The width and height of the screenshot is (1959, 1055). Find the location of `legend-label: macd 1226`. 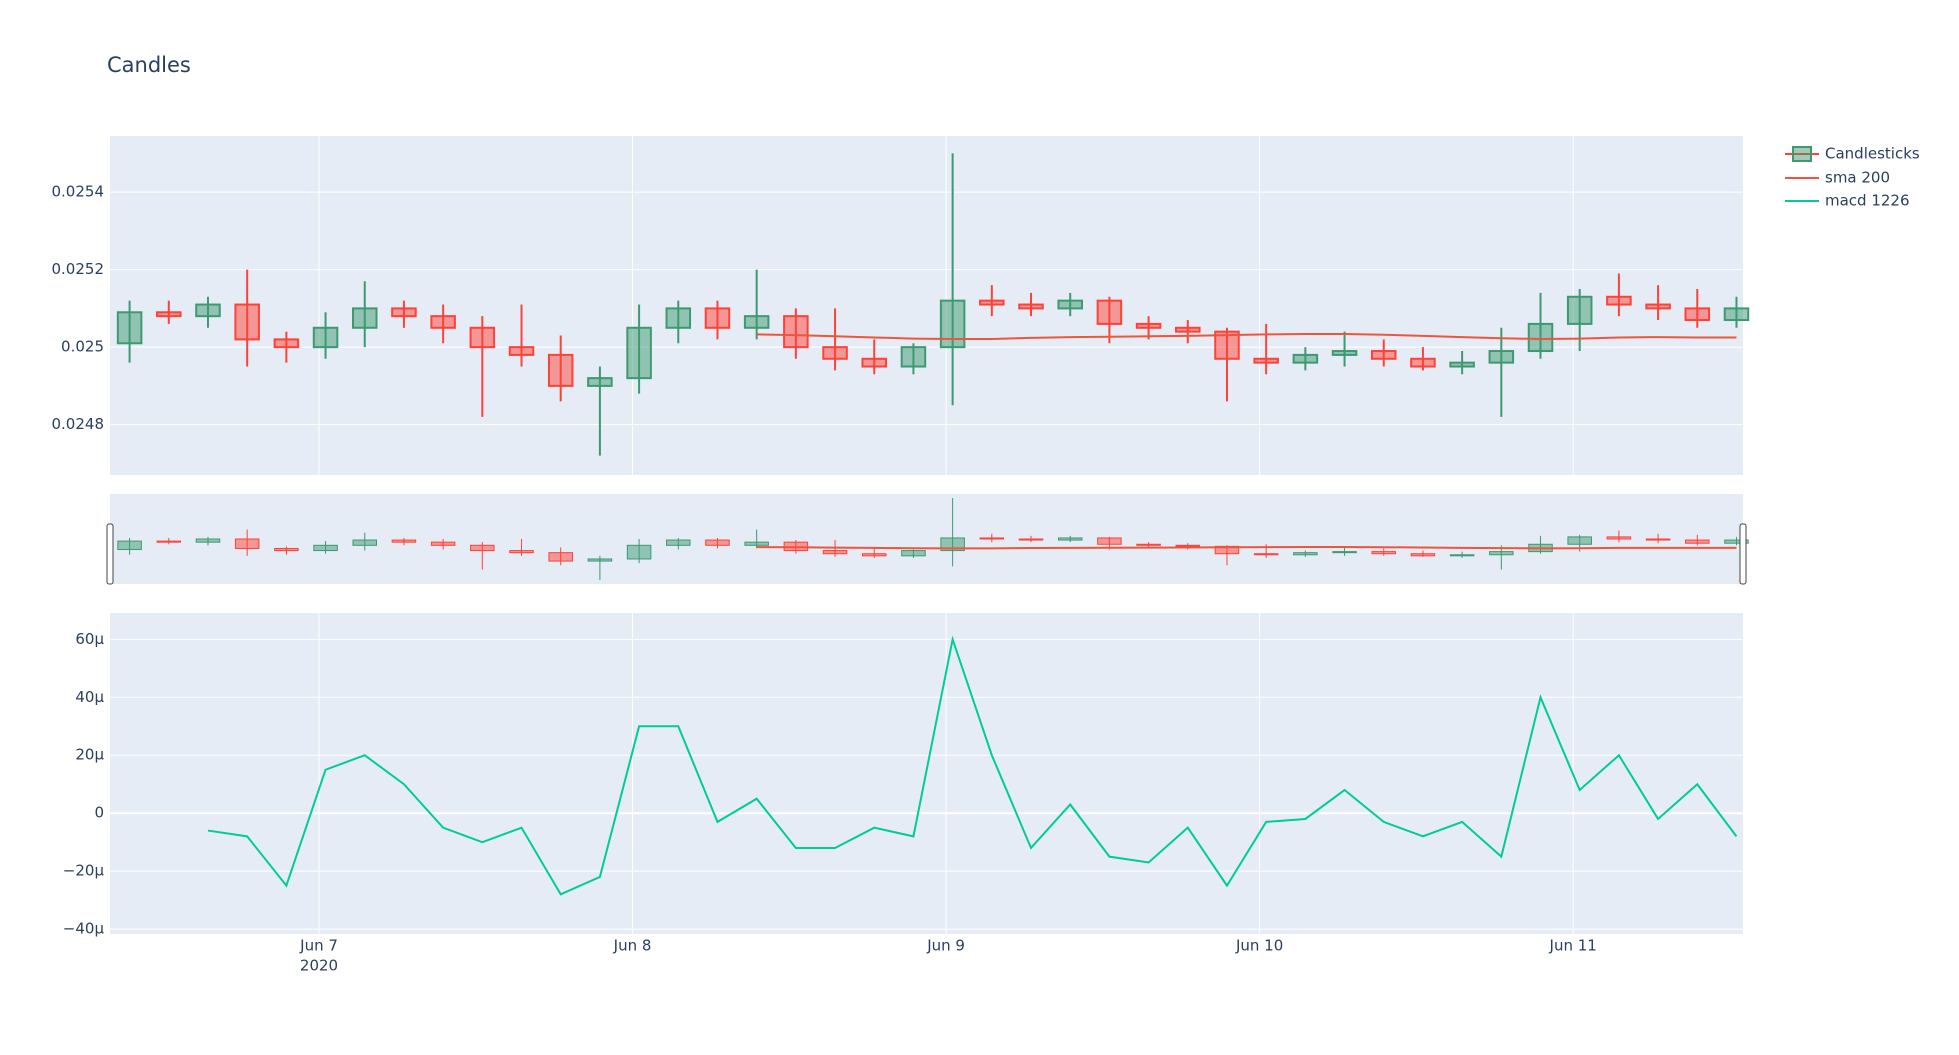

legend-label: macd 1226 is located at coordinates (1867, 201).